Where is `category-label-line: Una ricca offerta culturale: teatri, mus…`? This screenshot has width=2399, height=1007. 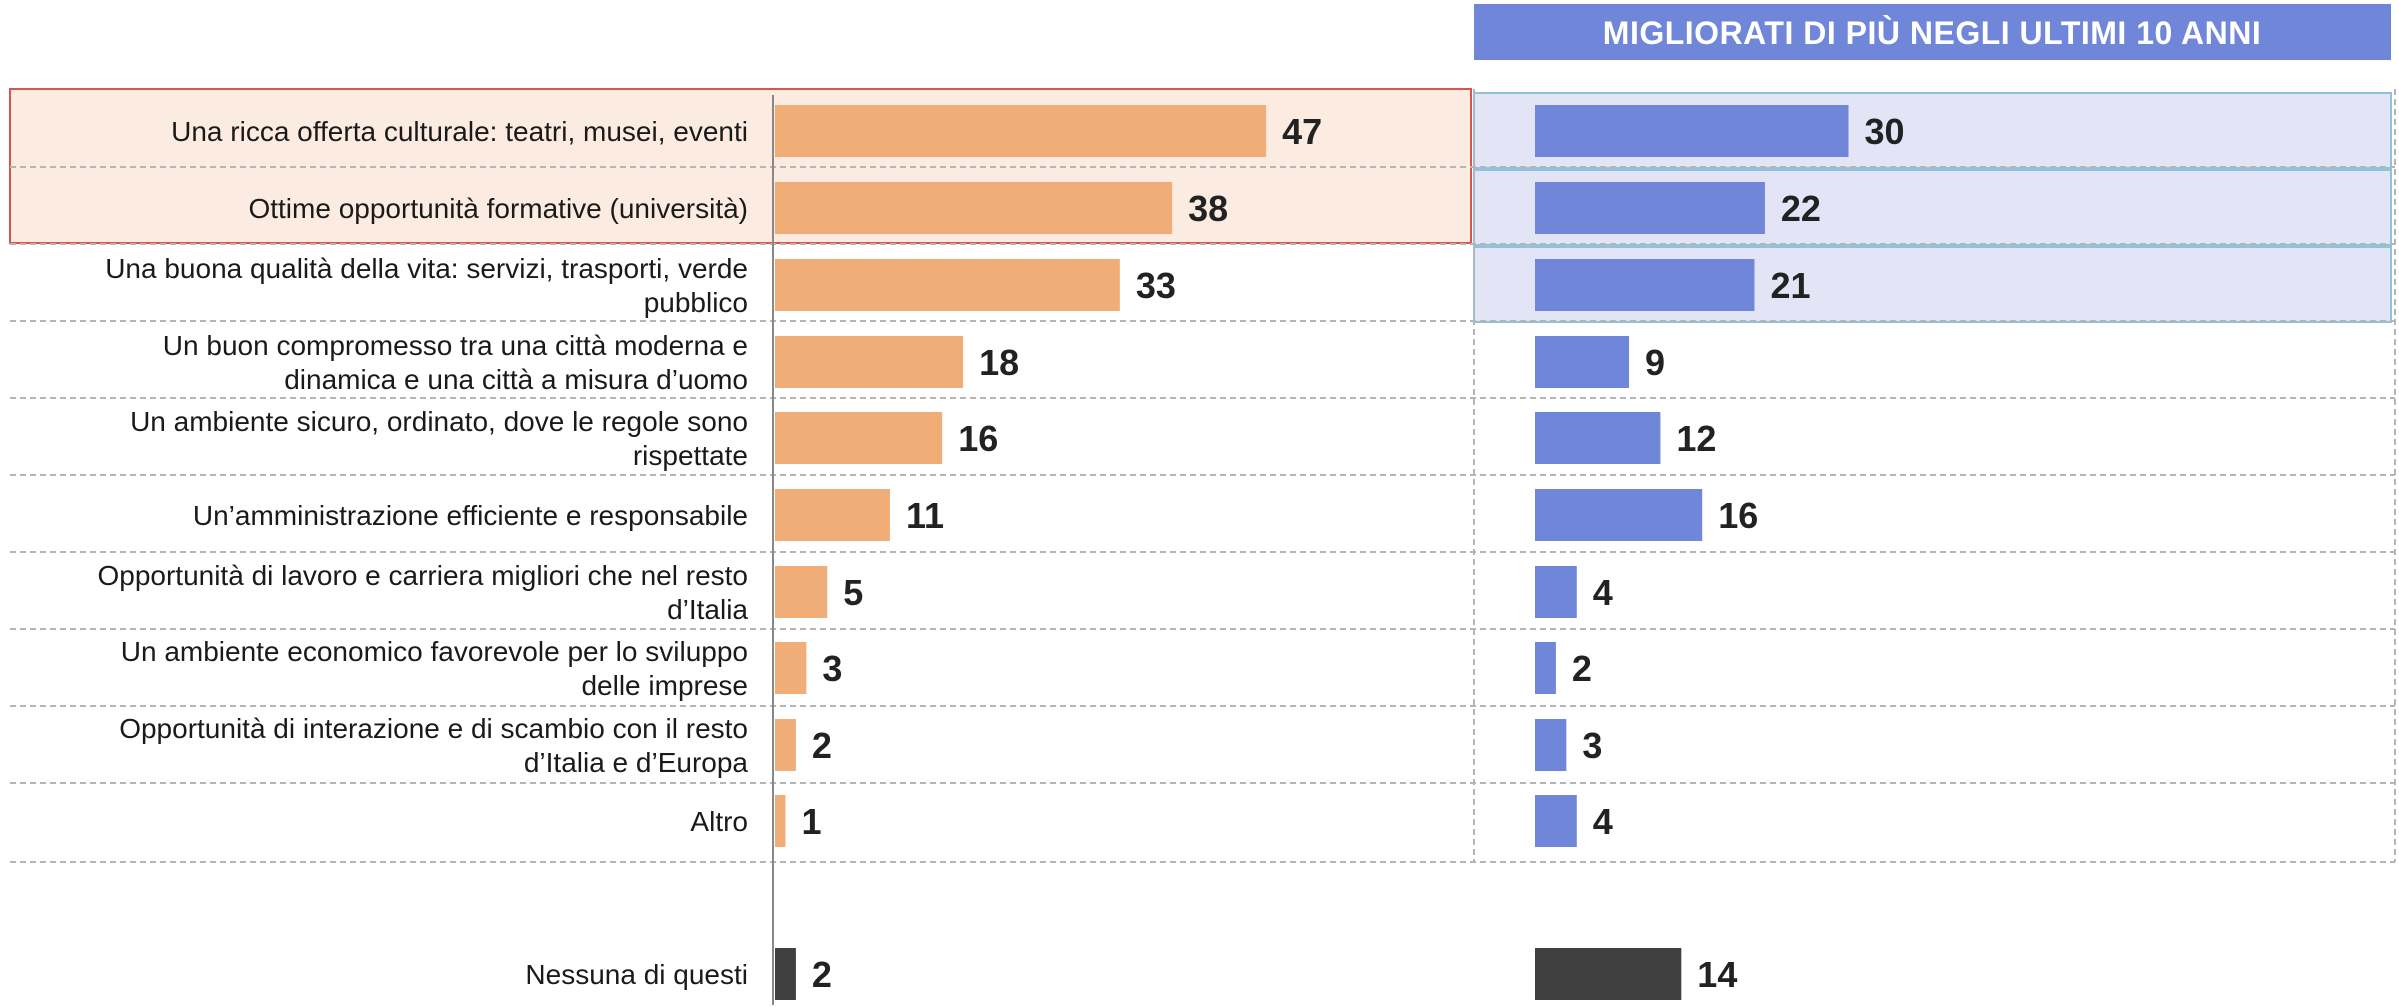
category-label-line: Una ricca offerta culturale: teatri, mus… is located at coordinates (459, 131).